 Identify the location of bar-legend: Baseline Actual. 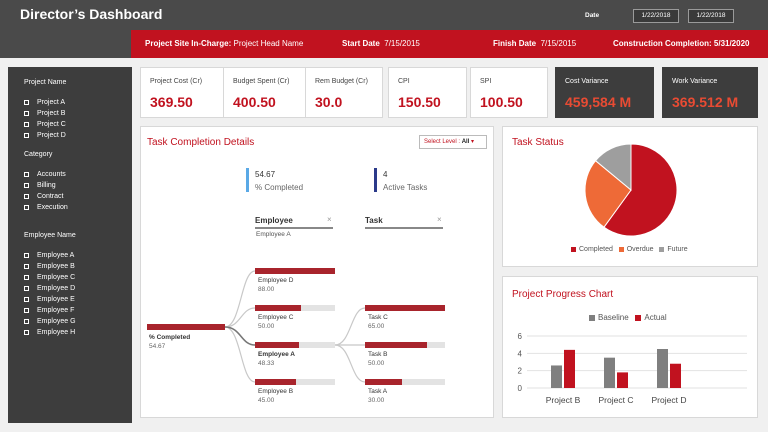
(628, 317).